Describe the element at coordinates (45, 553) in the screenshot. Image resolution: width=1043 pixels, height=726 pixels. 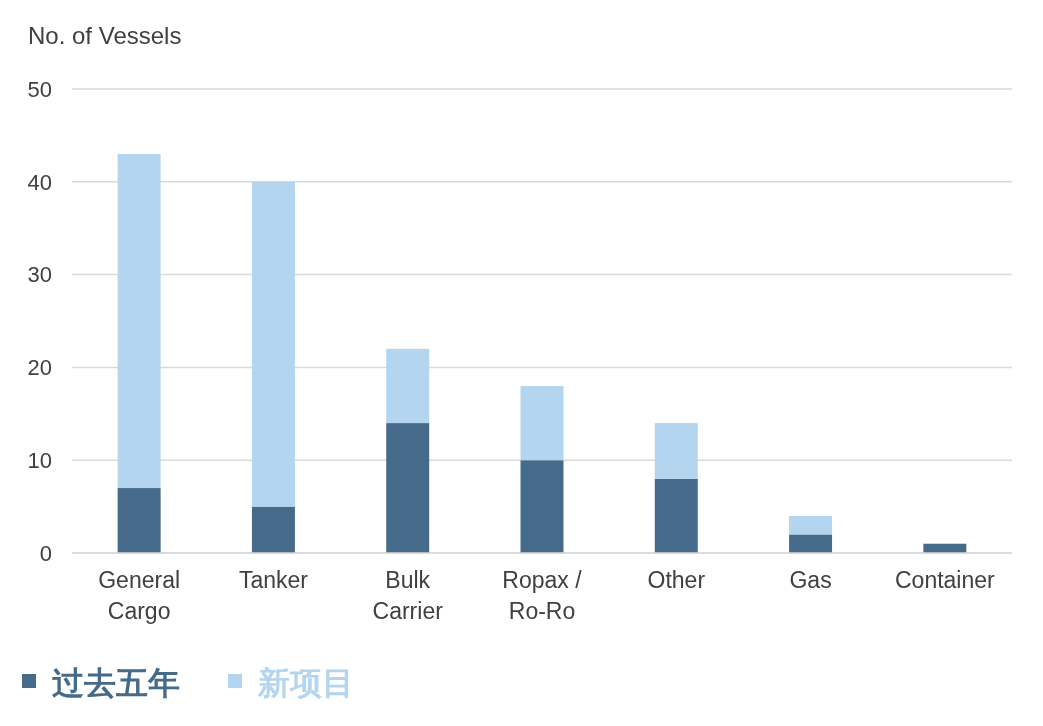
I see `y-tick-label: 0` at that location.